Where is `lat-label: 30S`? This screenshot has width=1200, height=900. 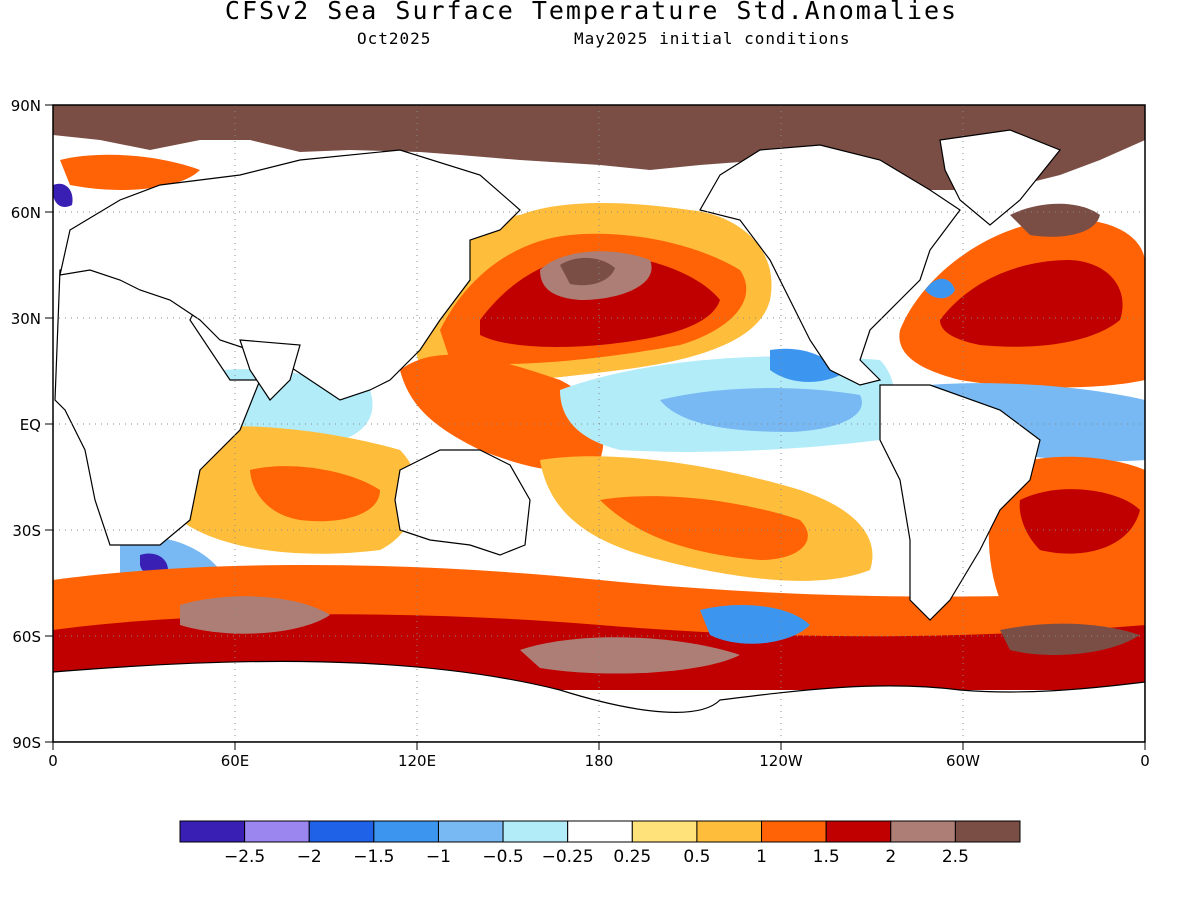
lat-label: 30S is located at coordinates (26, 531).